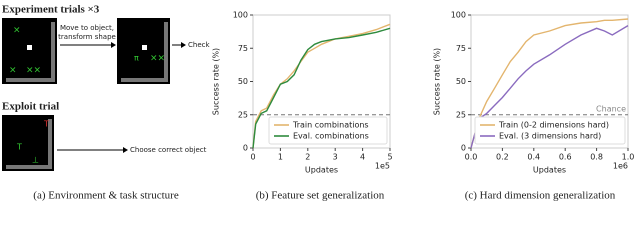  What do you see at coordinates (596, 157) in the screenshot?
I see `x-tick-label: 0.8` at bounding box center [596, 157].